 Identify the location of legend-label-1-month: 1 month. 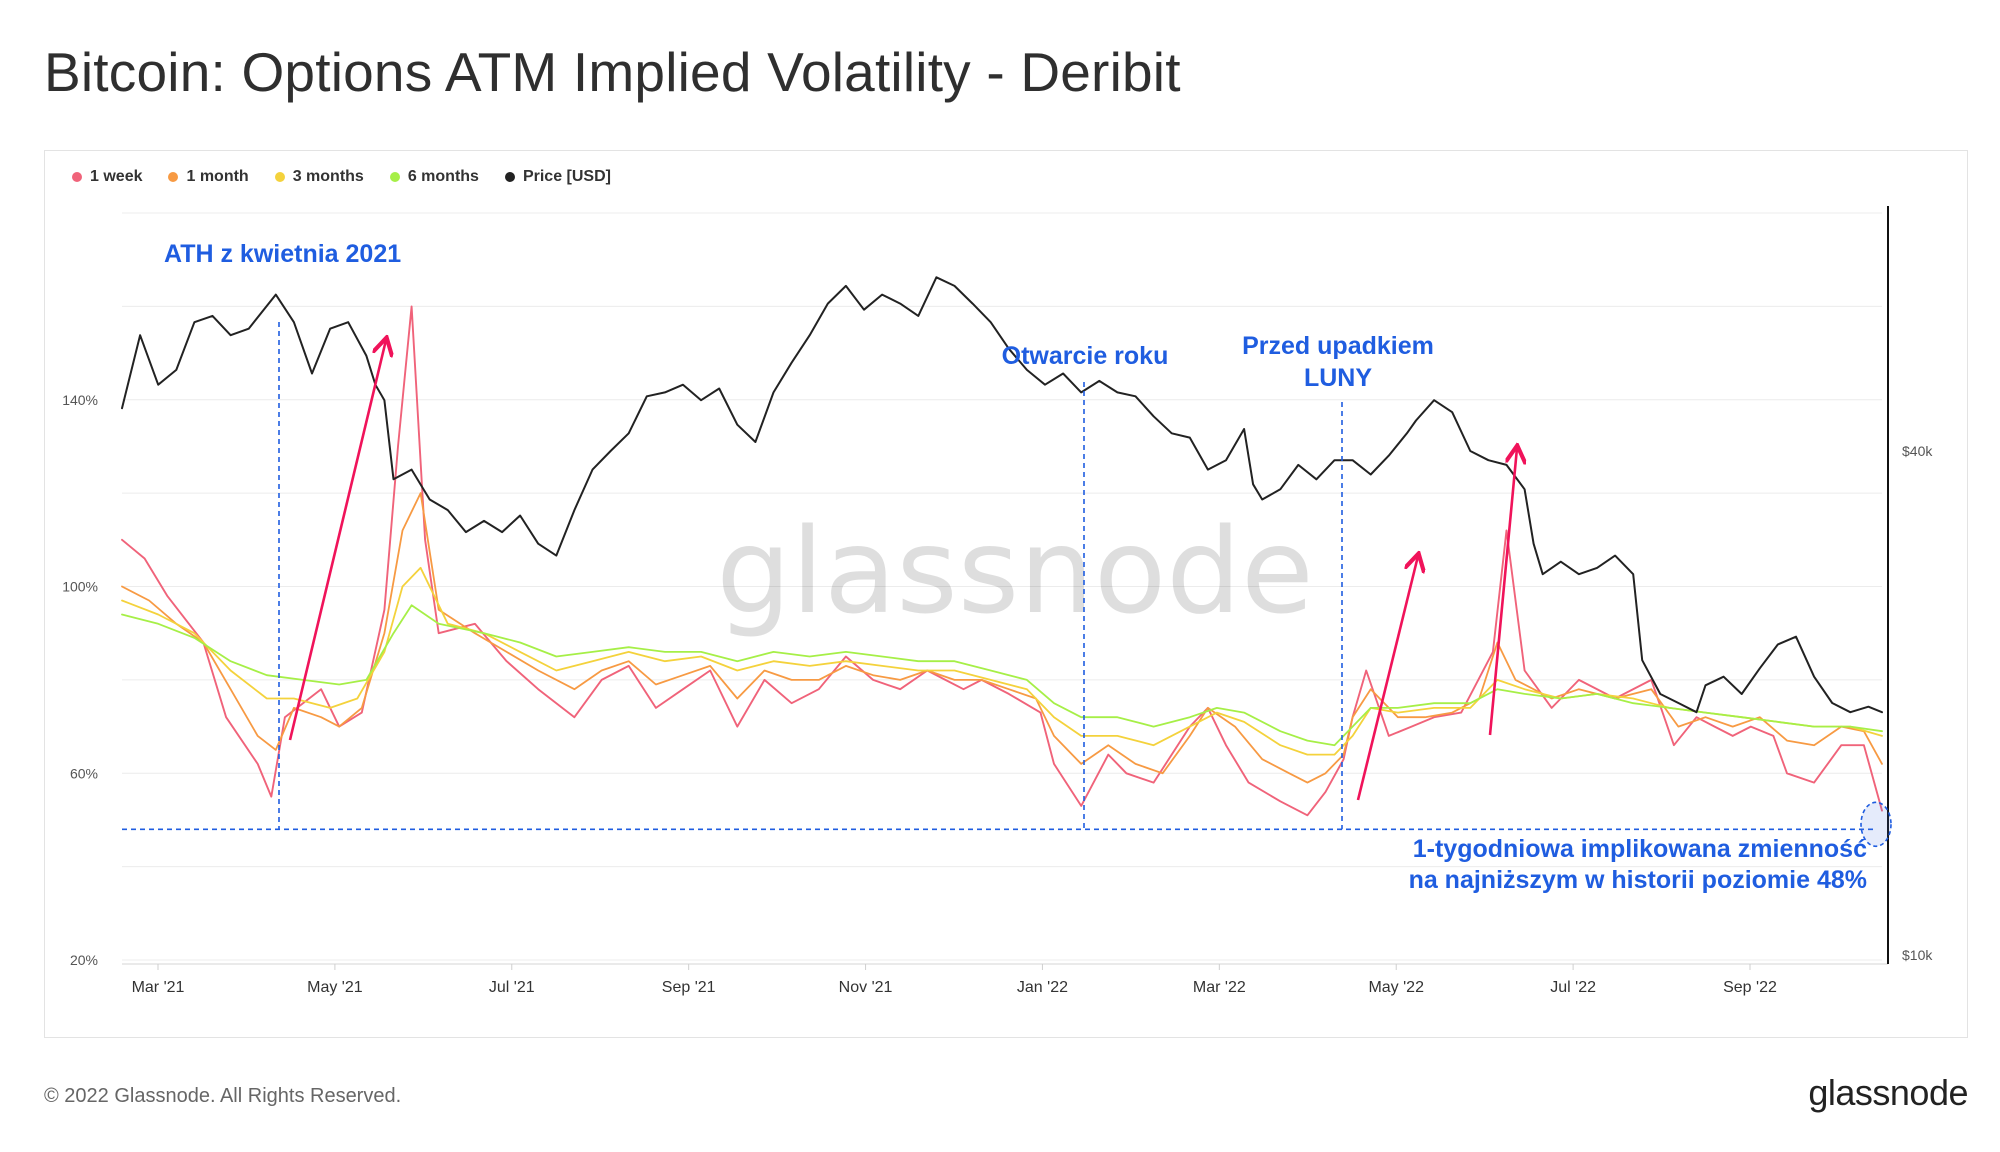
(217, 176).